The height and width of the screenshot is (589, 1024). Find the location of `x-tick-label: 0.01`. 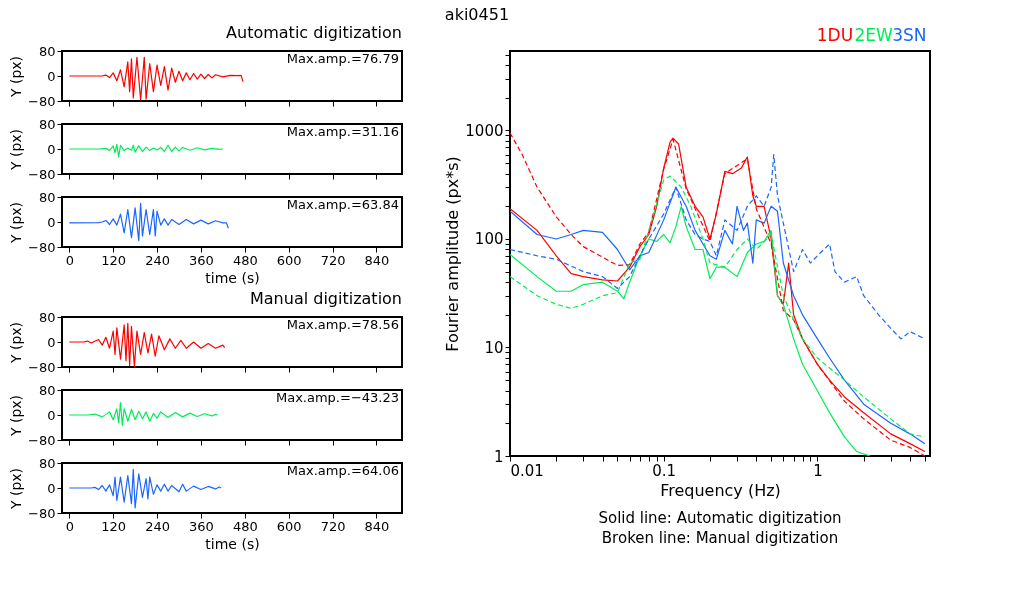

x-tick-label: 0.01 is located at coordinates (527, 470).